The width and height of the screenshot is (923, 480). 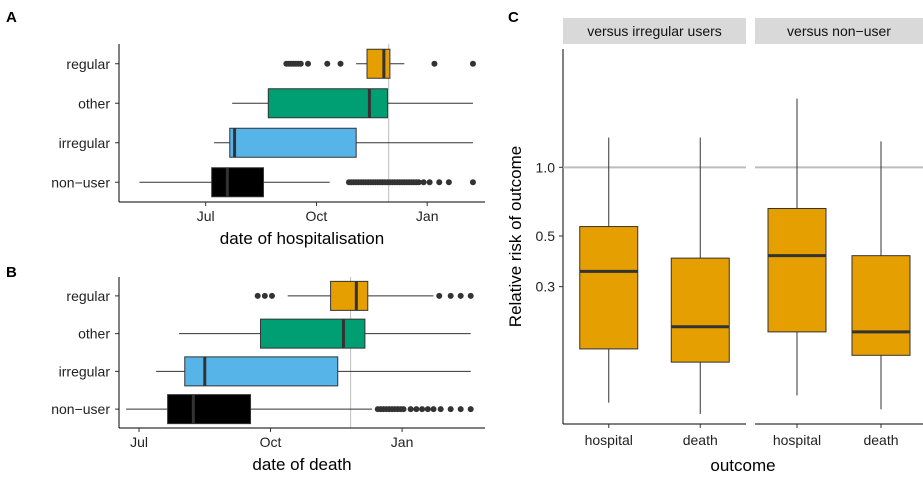 What do you see at coordinates (609, 440) in the screenshot?
I see `facet-0-box-0-x-tick-label: hospital` at bounding box center [609, 440].